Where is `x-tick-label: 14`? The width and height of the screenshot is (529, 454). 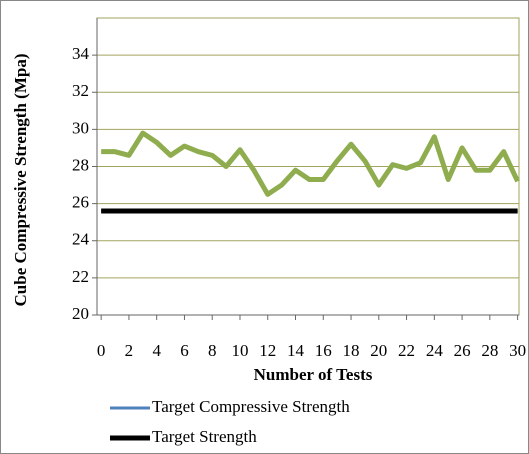
x-tick-label: 14 is located at coordinates (296, 350).